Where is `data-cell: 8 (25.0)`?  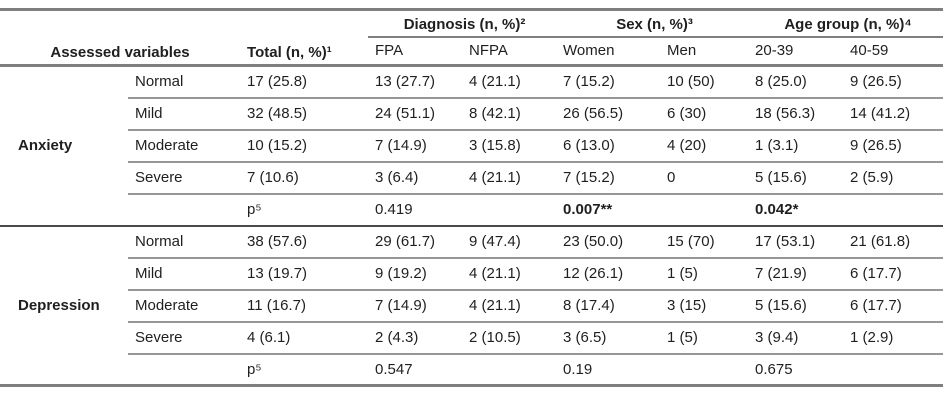 data-cell: 8 (25.0) is located at coordinates (796, 82).